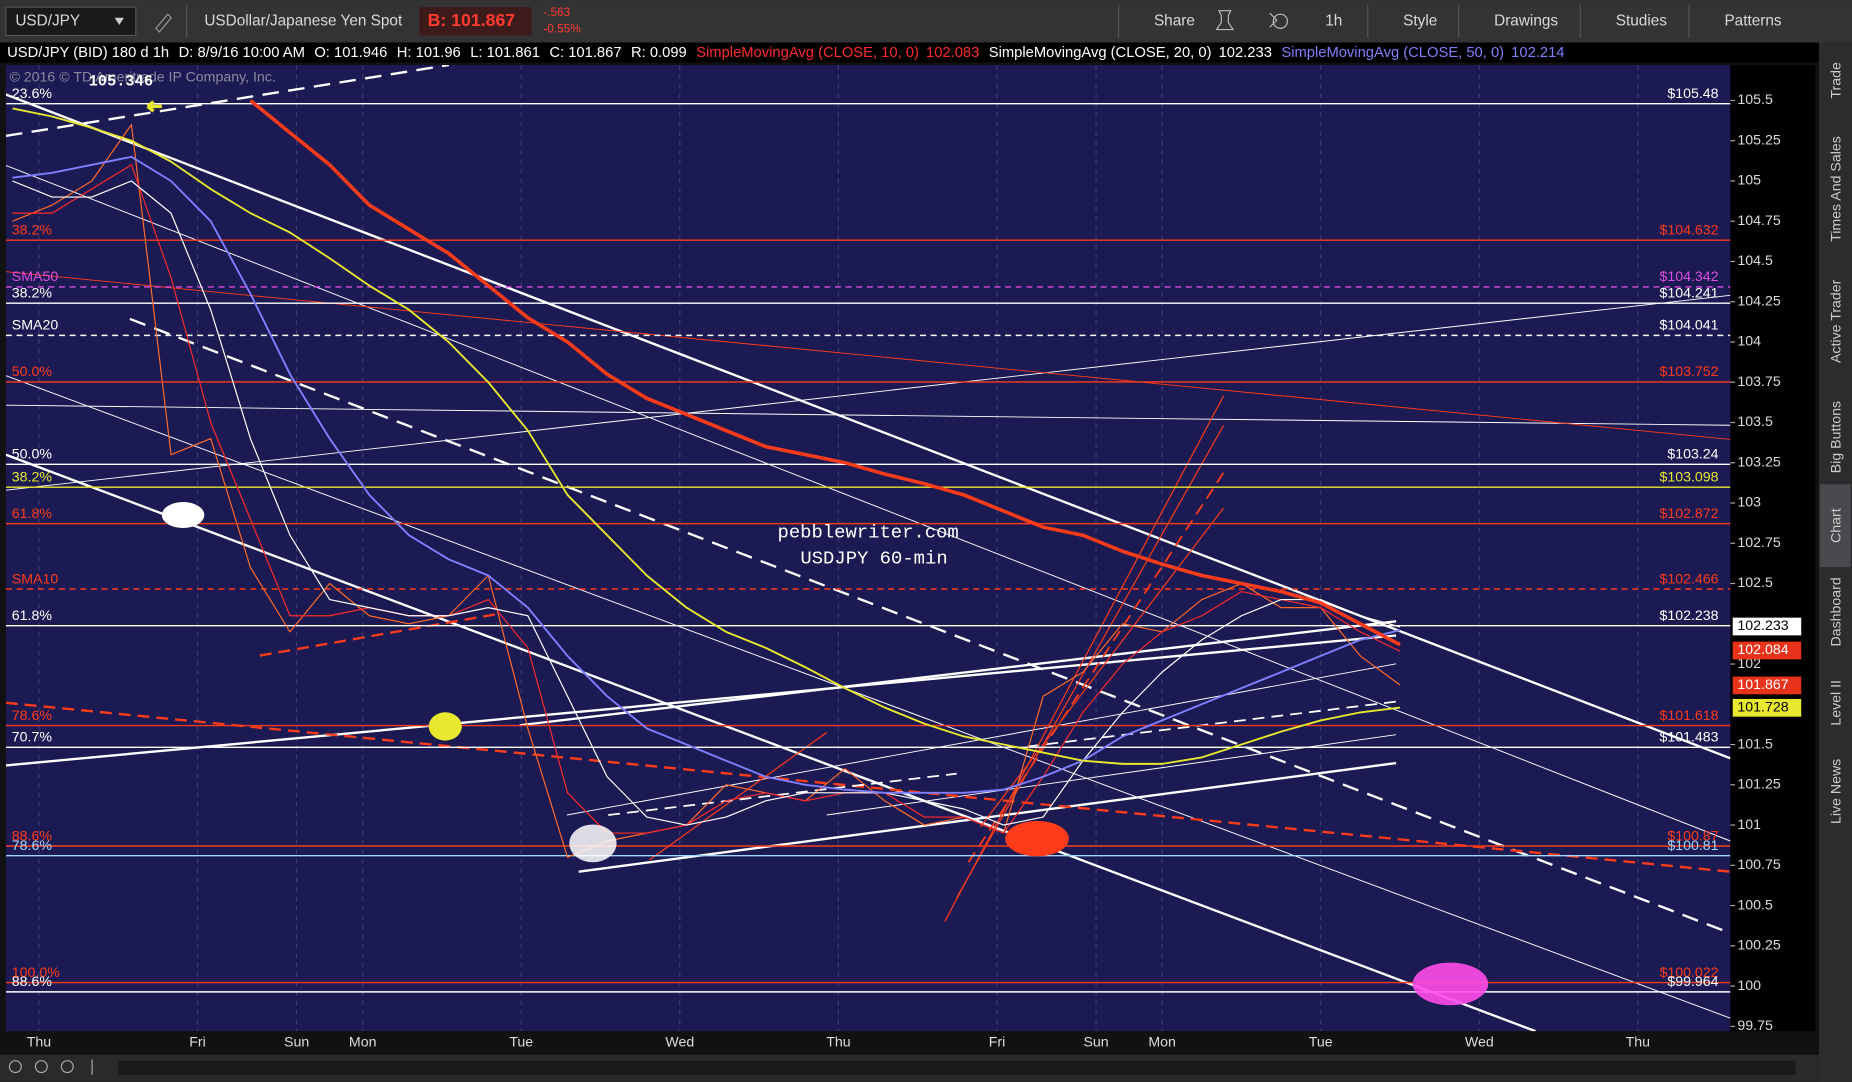 Image resolution: width=1852 pixels, height=1082 pixels. What do you see at coordinates (121, 82) in the screenshot?
I see `high-label: 105.346` at bounding box center [121, 82].